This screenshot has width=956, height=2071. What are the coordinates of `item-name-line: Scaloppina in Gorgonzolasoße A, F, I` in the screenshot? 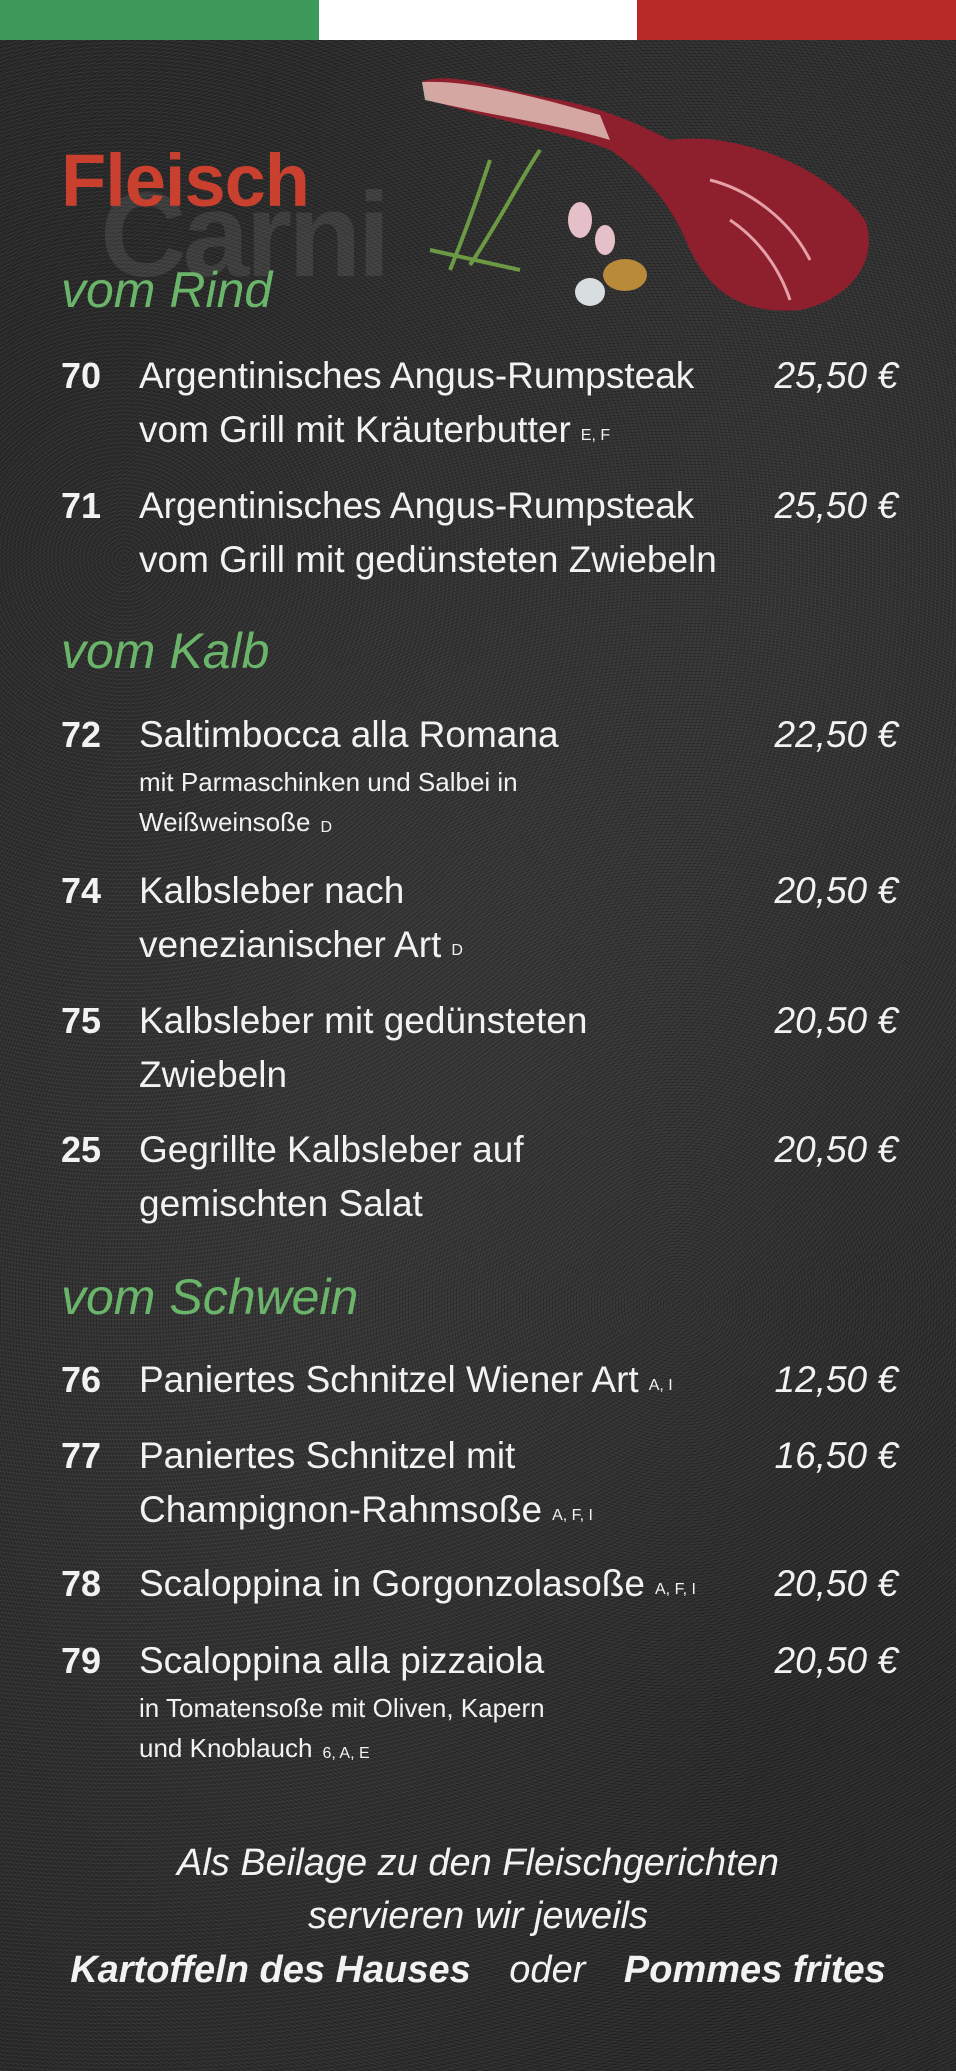 It's located at (417, 1584).